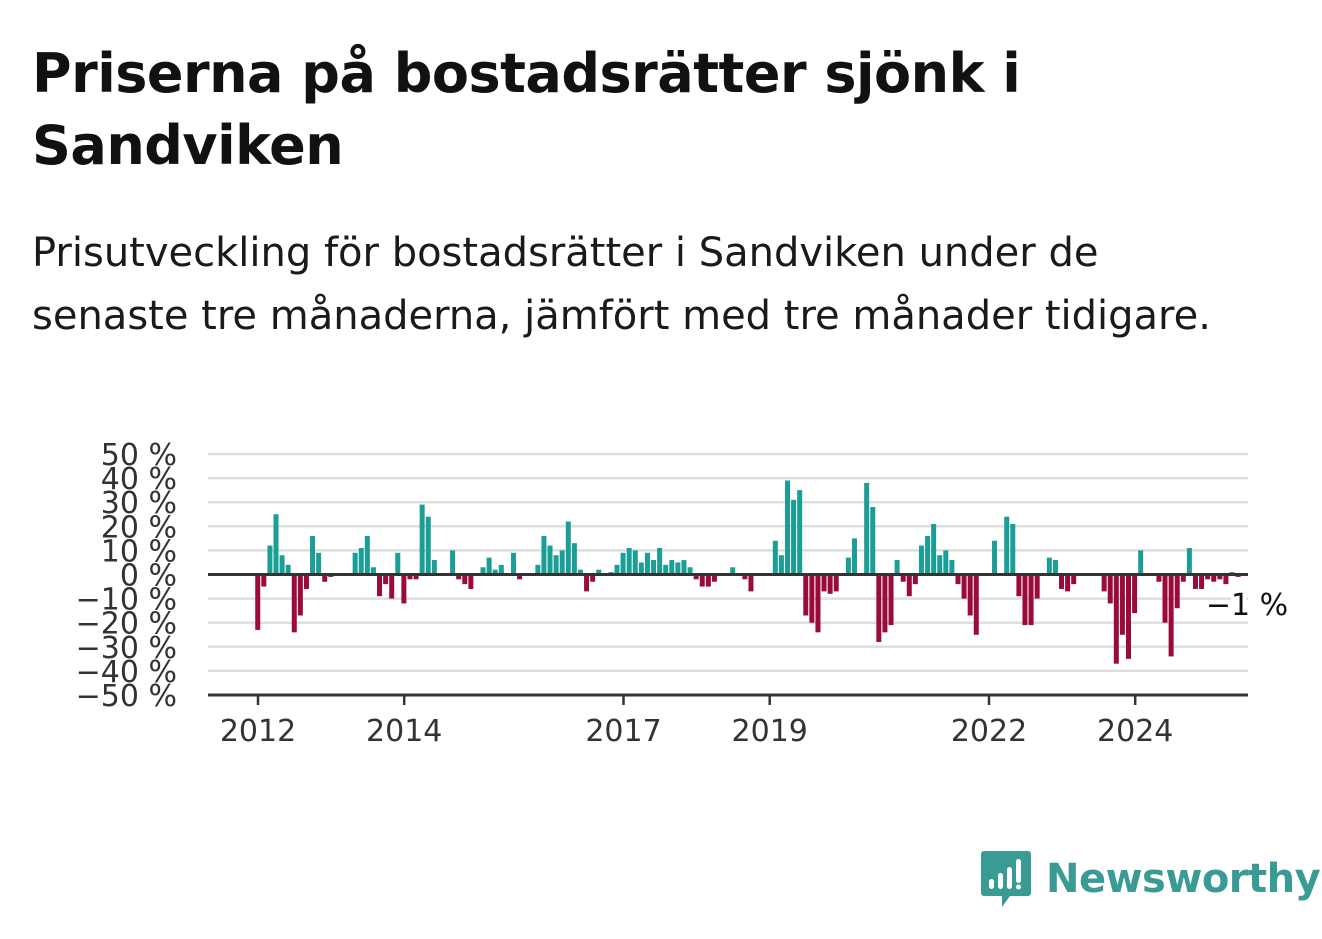 The image size is (1322, 939). What do you see at coordinates (139, 527) in the screenshot?
I see `y-tick-label: 20 %` at bounding box center [139, 527].